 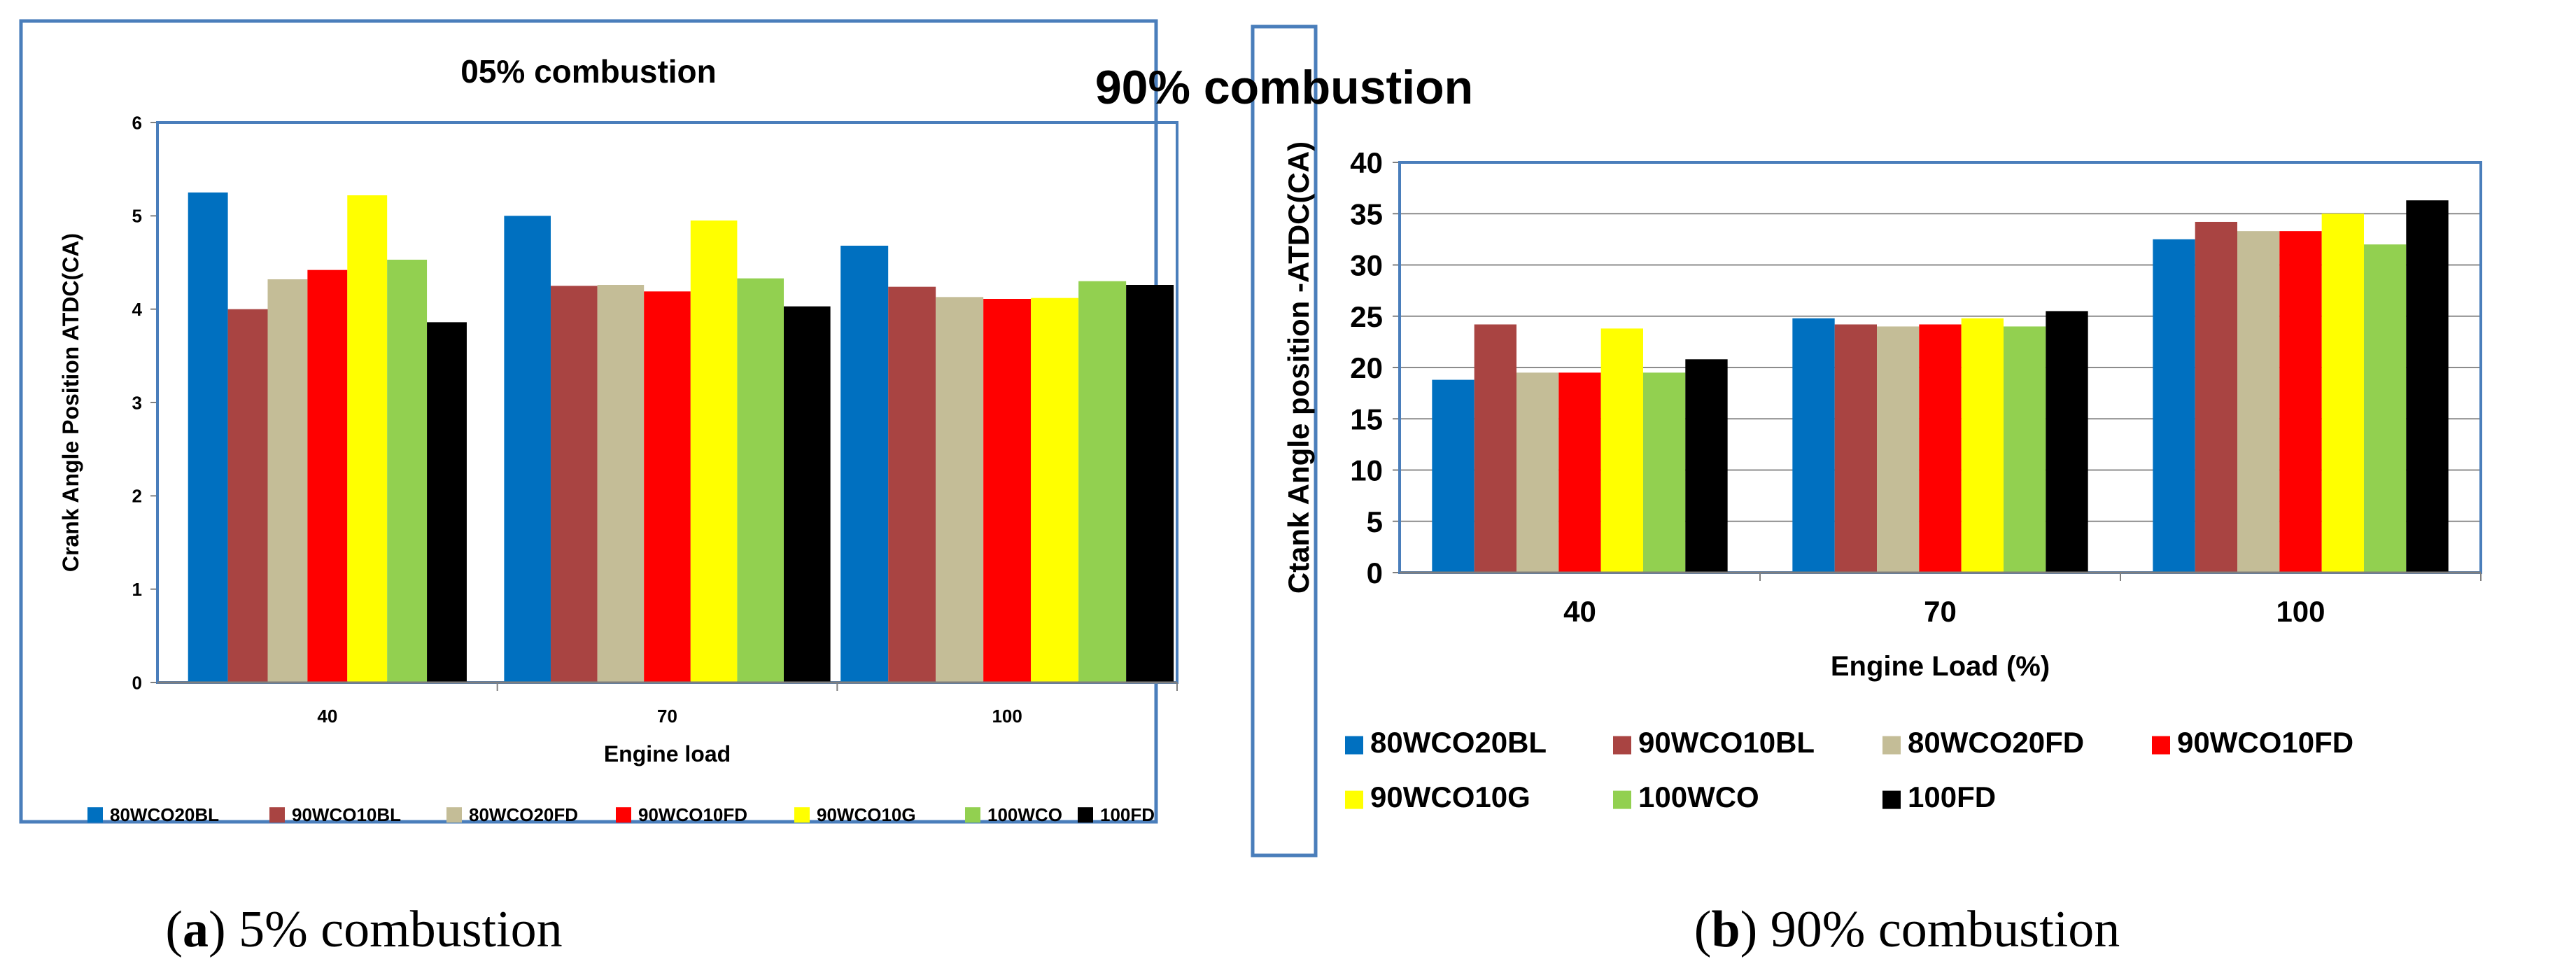 I want to click on y-tick-label: 15, so click(x=1366, y=418).